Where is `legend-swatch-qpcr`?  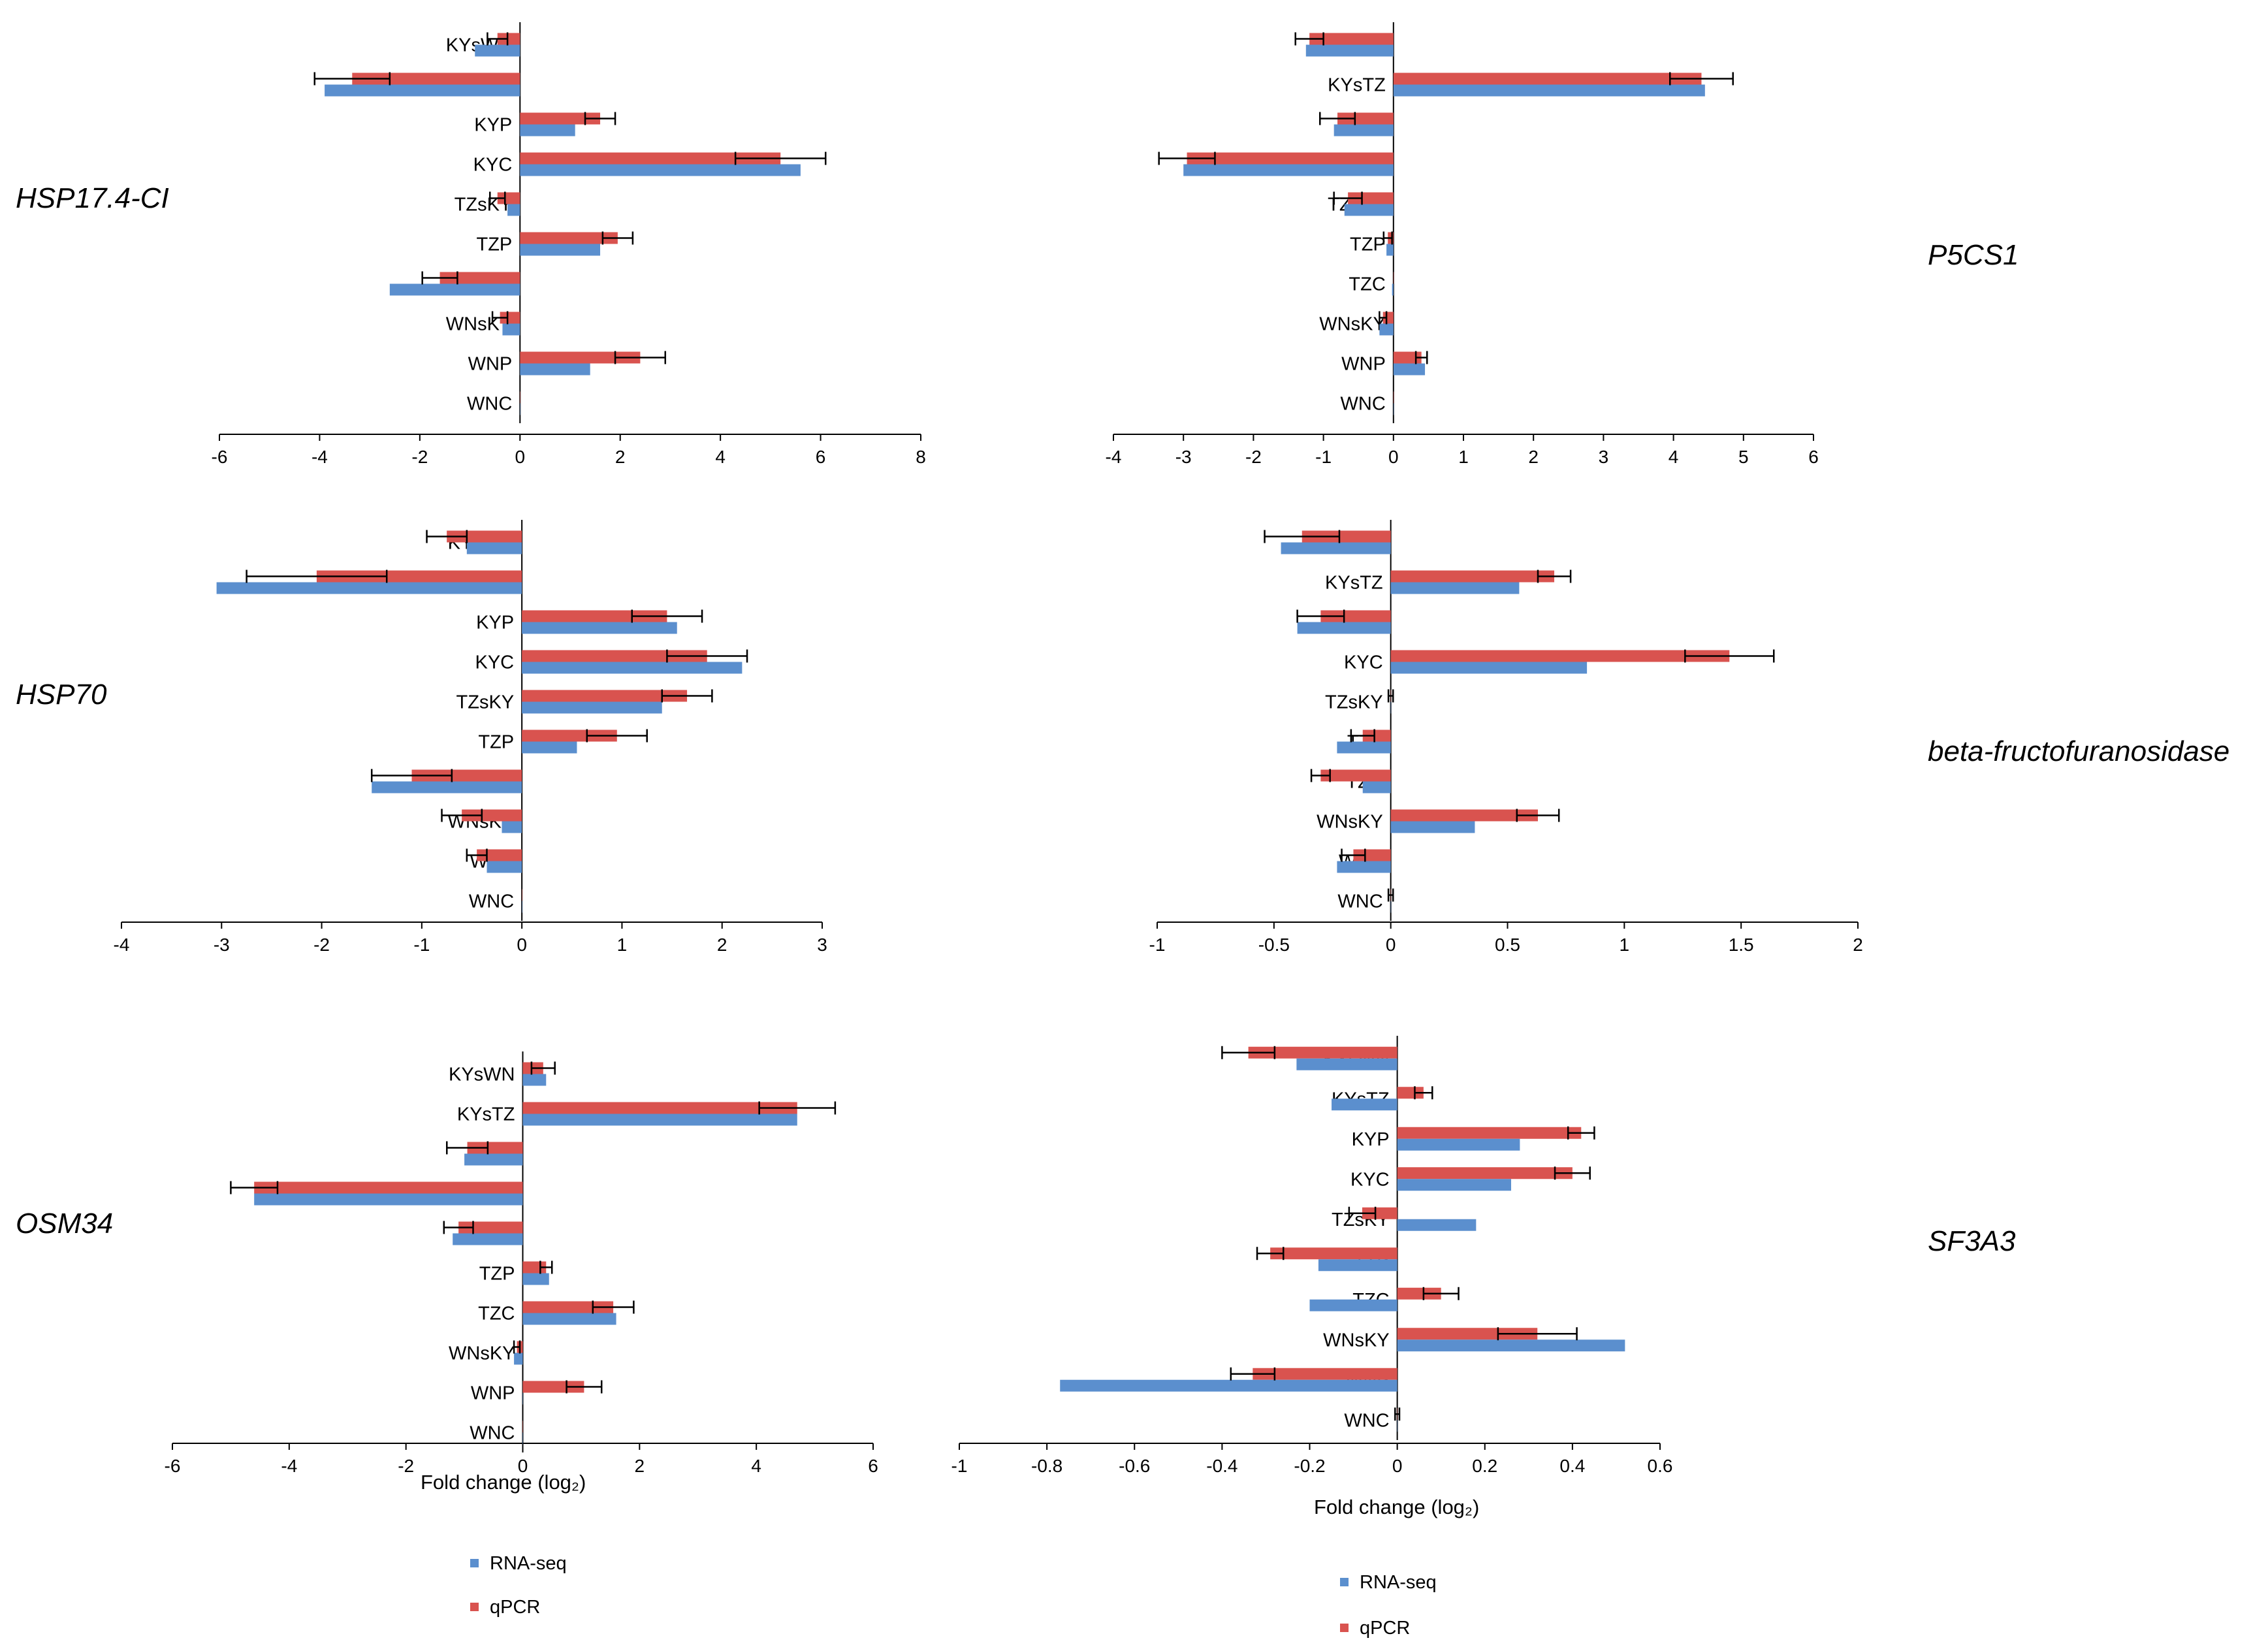
legend-swatch-qpcr is located at coordinates (1344, 1628).